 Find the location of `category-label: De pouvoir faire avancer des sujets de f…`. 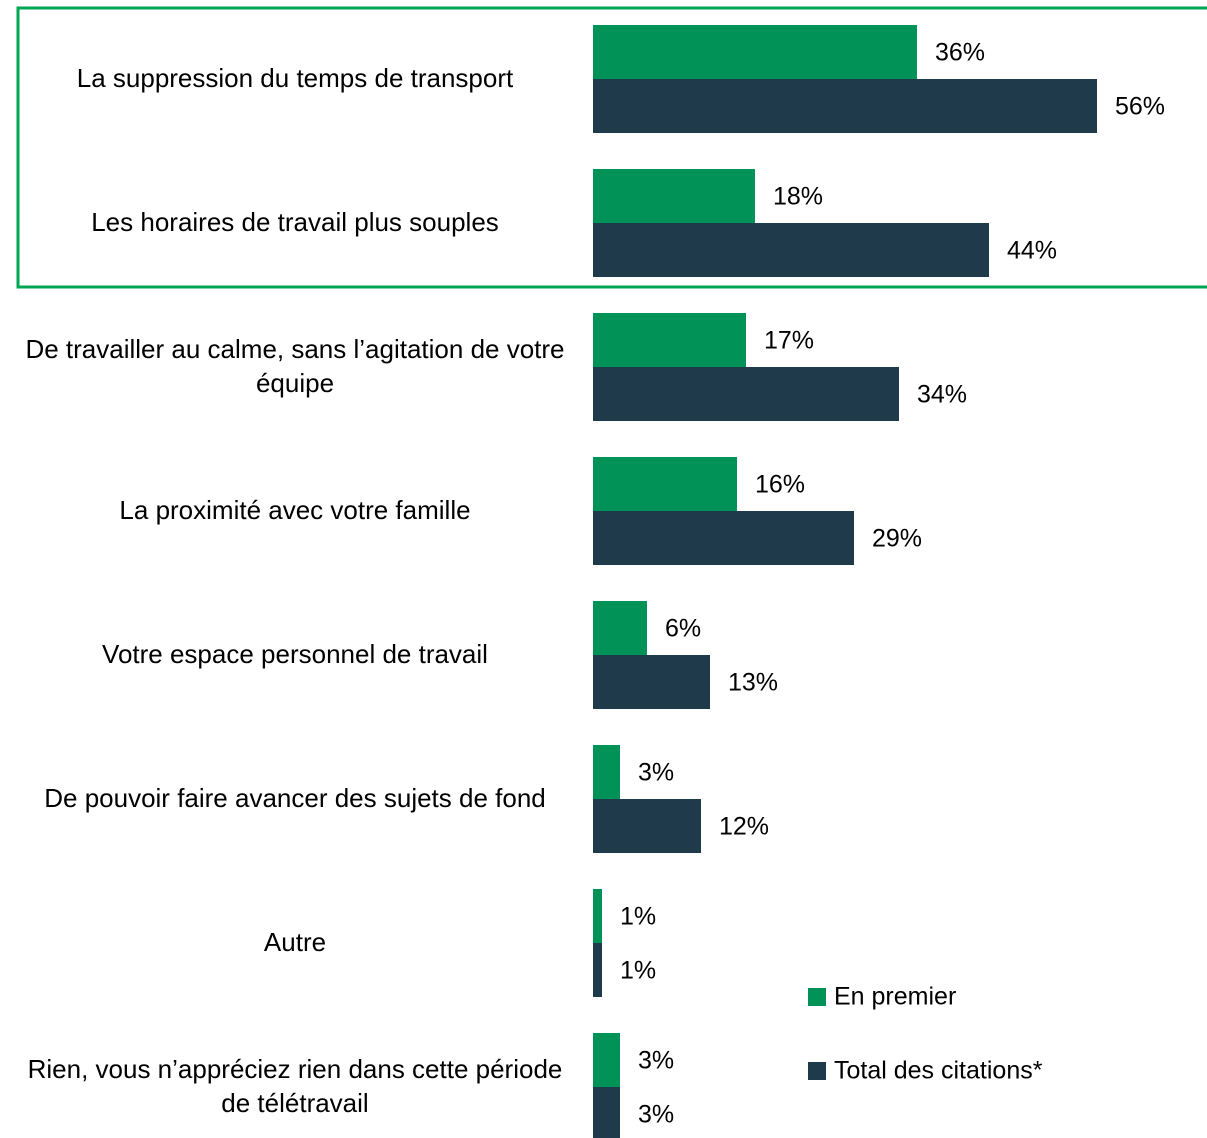

category-label: De pouvoir faire avancer des sujets de f… is located at coordinates (295, 798).